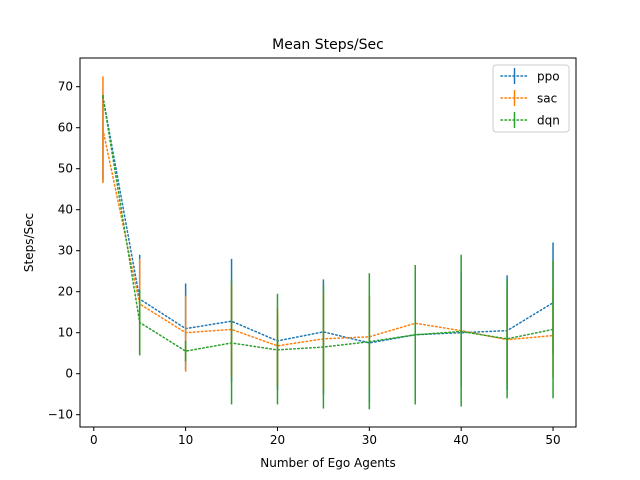  Describe the element at coordinates (461, 440) in the screenshot. I see `x-tick-label: 40` at that location.